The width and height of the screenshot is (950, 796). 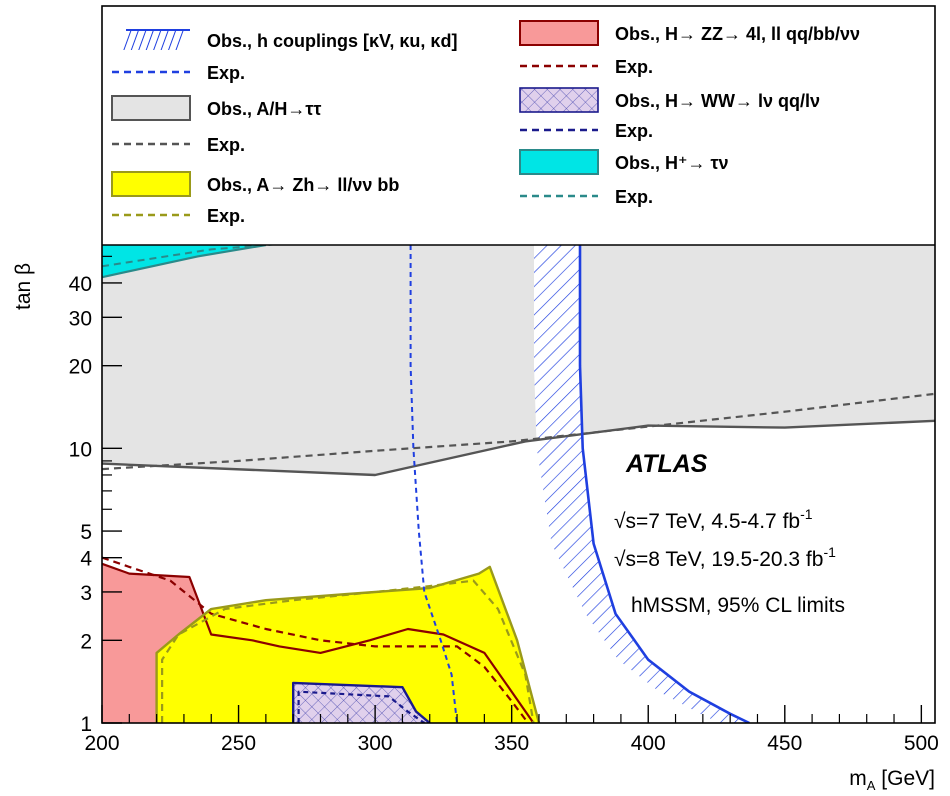 I want to click on y-tick-label: 40, so click(x=80, y=284).